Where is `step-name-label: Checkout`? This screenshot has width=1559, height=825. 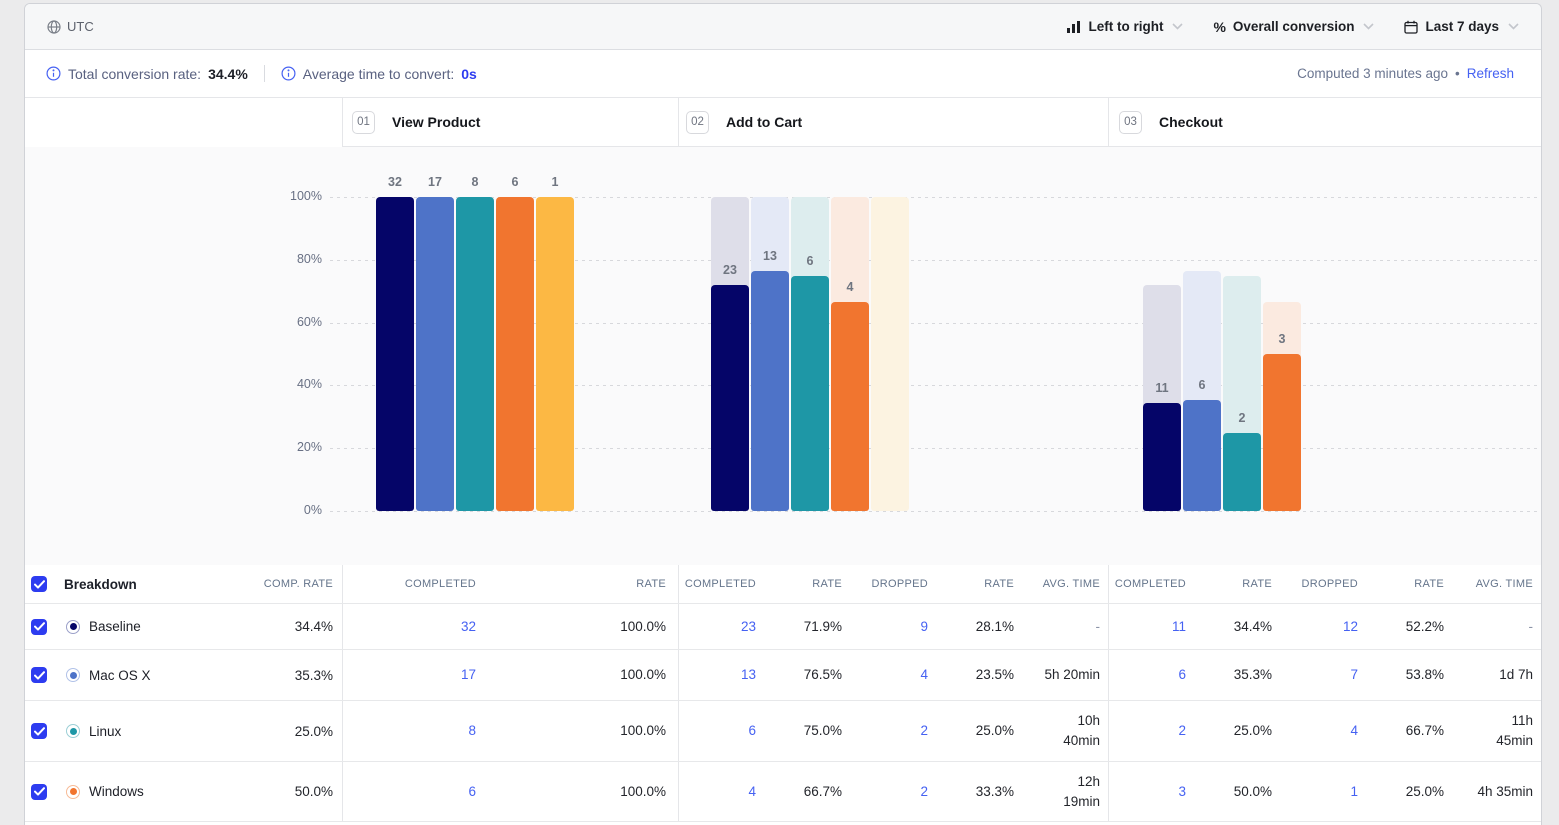
step-name-label: Checkout is located at coordinates (1191, 122).